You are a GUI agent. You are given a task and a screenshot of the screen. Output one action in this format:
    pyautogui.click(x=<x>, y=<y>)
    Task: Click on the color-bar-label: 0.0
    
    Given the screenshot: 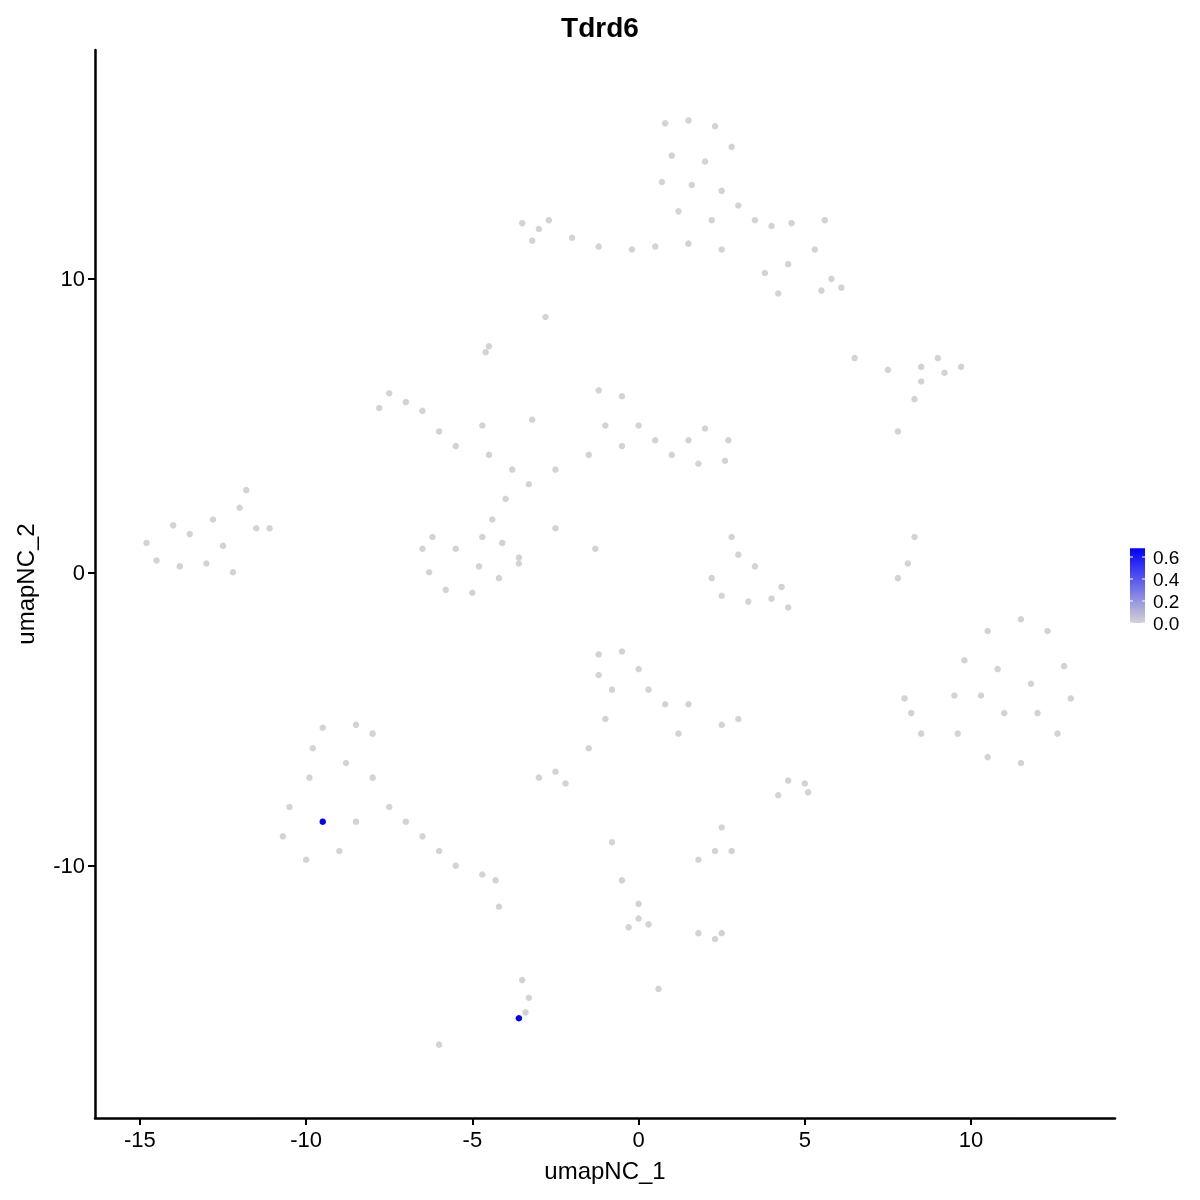 What is the action you would take?
    pyautogui.click(x=1166, y=623)
    